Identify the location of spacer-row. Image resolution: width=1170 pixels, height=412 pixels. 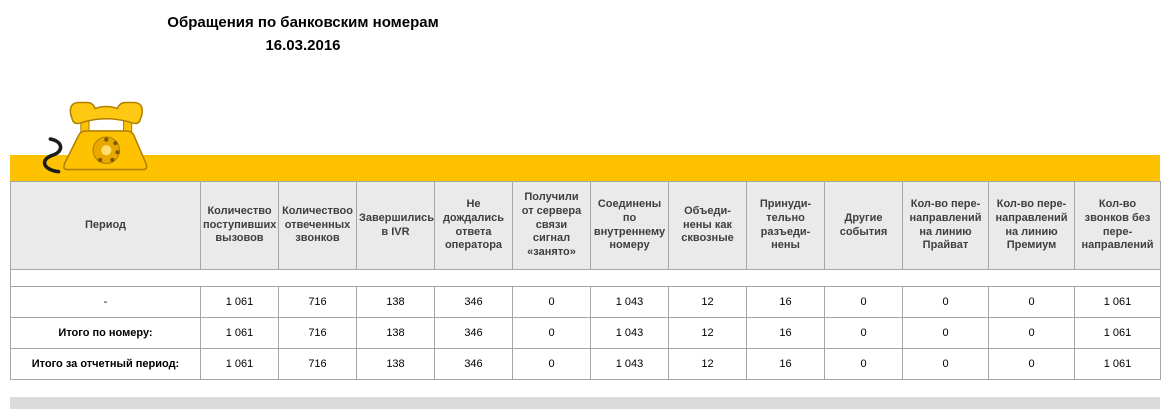
(585, 278).